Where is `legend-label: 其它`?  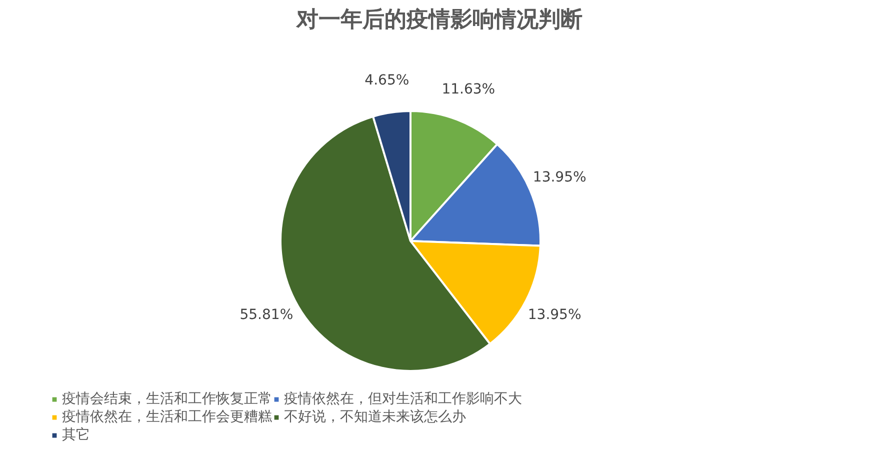 legend-label: 其它 is located at coordinates (76, 435).